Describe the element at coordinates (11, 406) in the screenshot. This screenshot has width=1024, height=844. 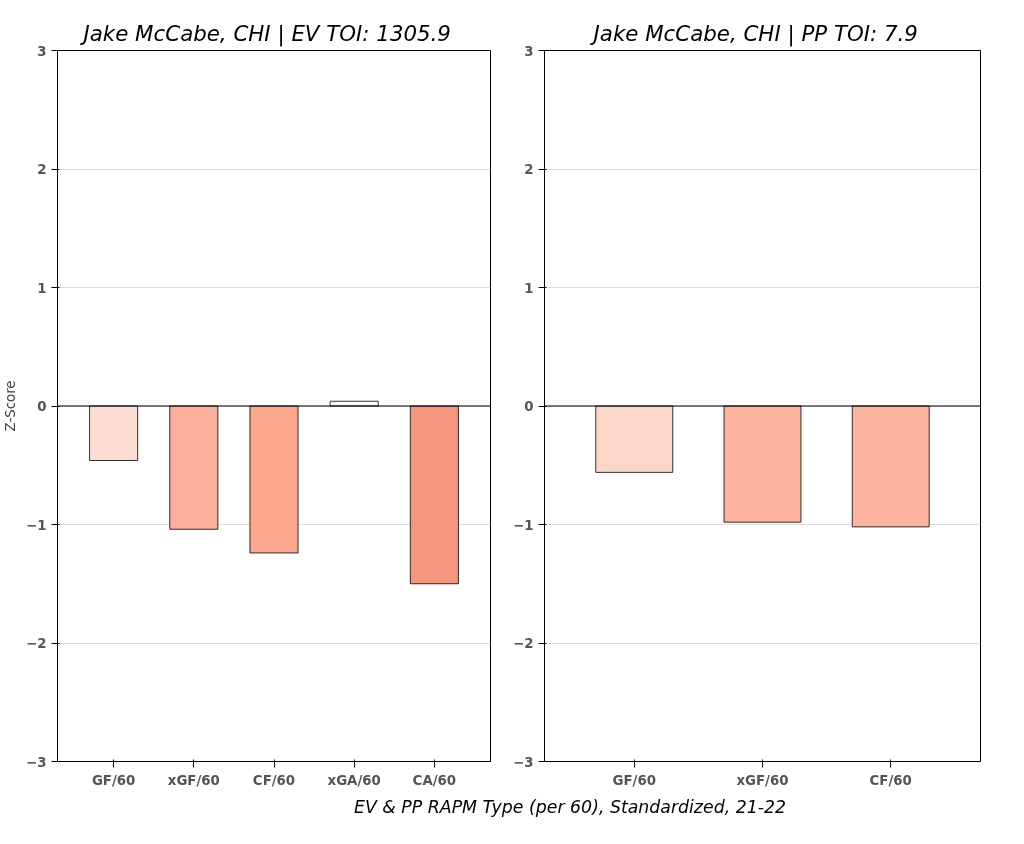
I see `y-axis-title: Z-Score` at that location.